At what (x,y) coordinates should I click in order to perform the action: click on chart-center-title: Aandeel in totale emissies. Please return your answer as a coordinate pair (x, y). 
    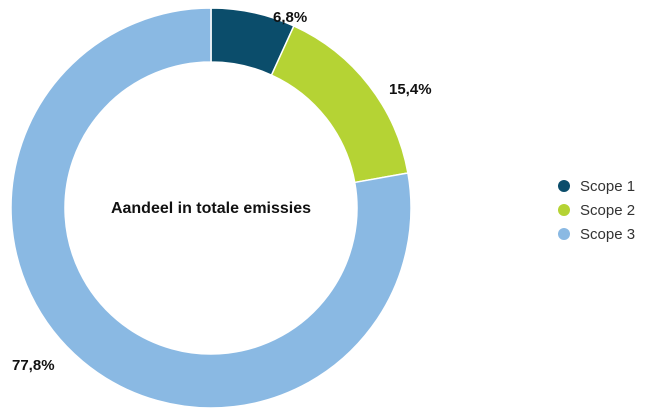
    Looking at the image, I should click on (211, 208).